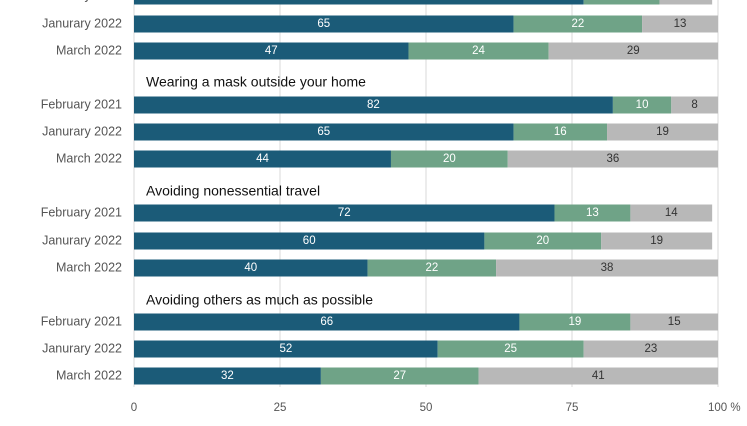 The image size is (747, 426). I want to click on data-label: 29, so click(633, 51).